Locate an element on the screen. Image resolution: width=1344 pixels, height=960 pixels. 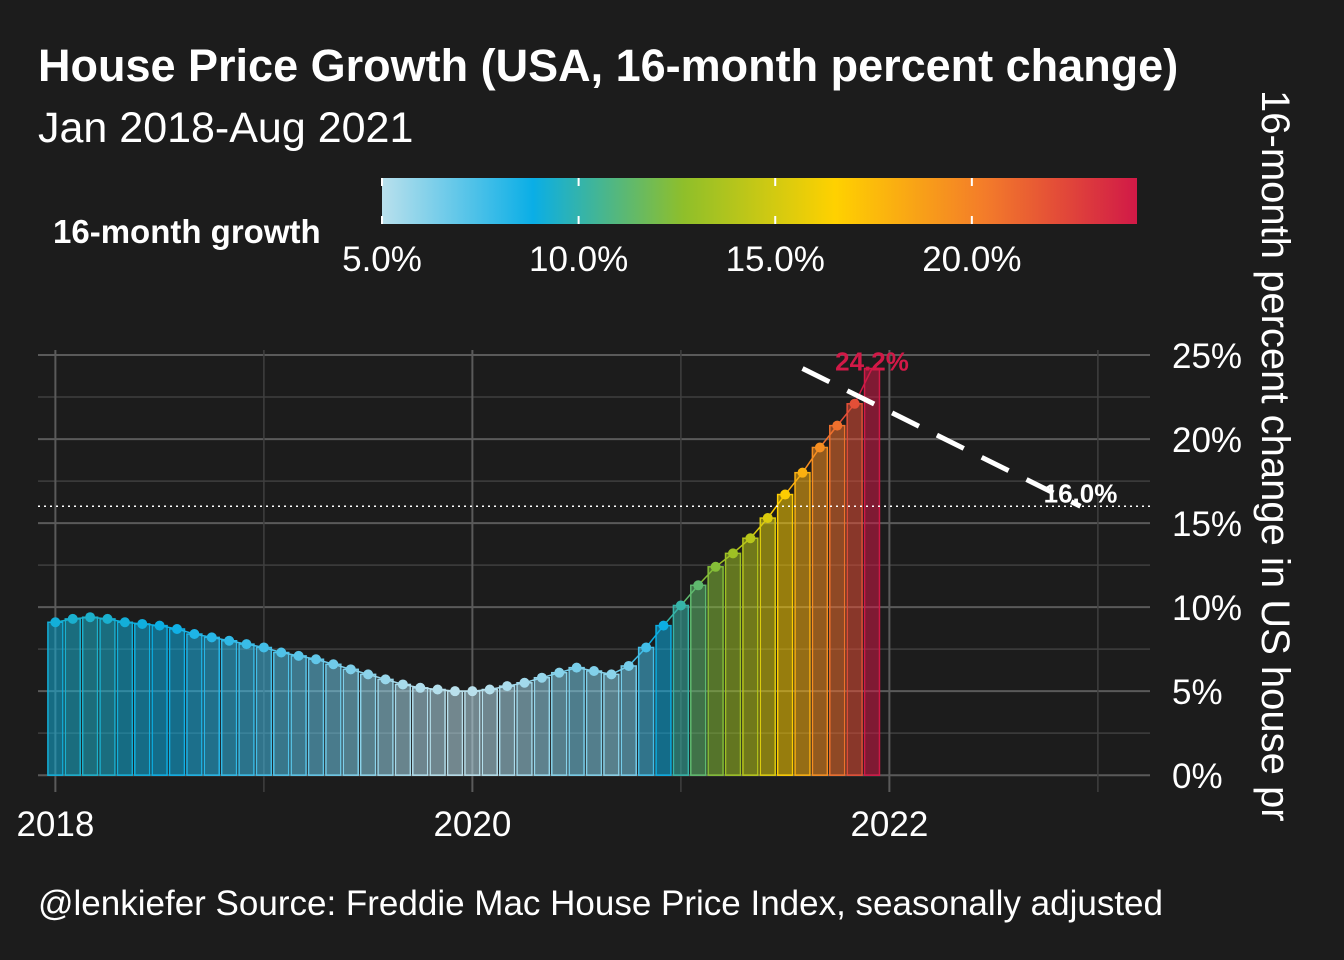
x-tick-label: 2018 is located at coordinates (55, 824).